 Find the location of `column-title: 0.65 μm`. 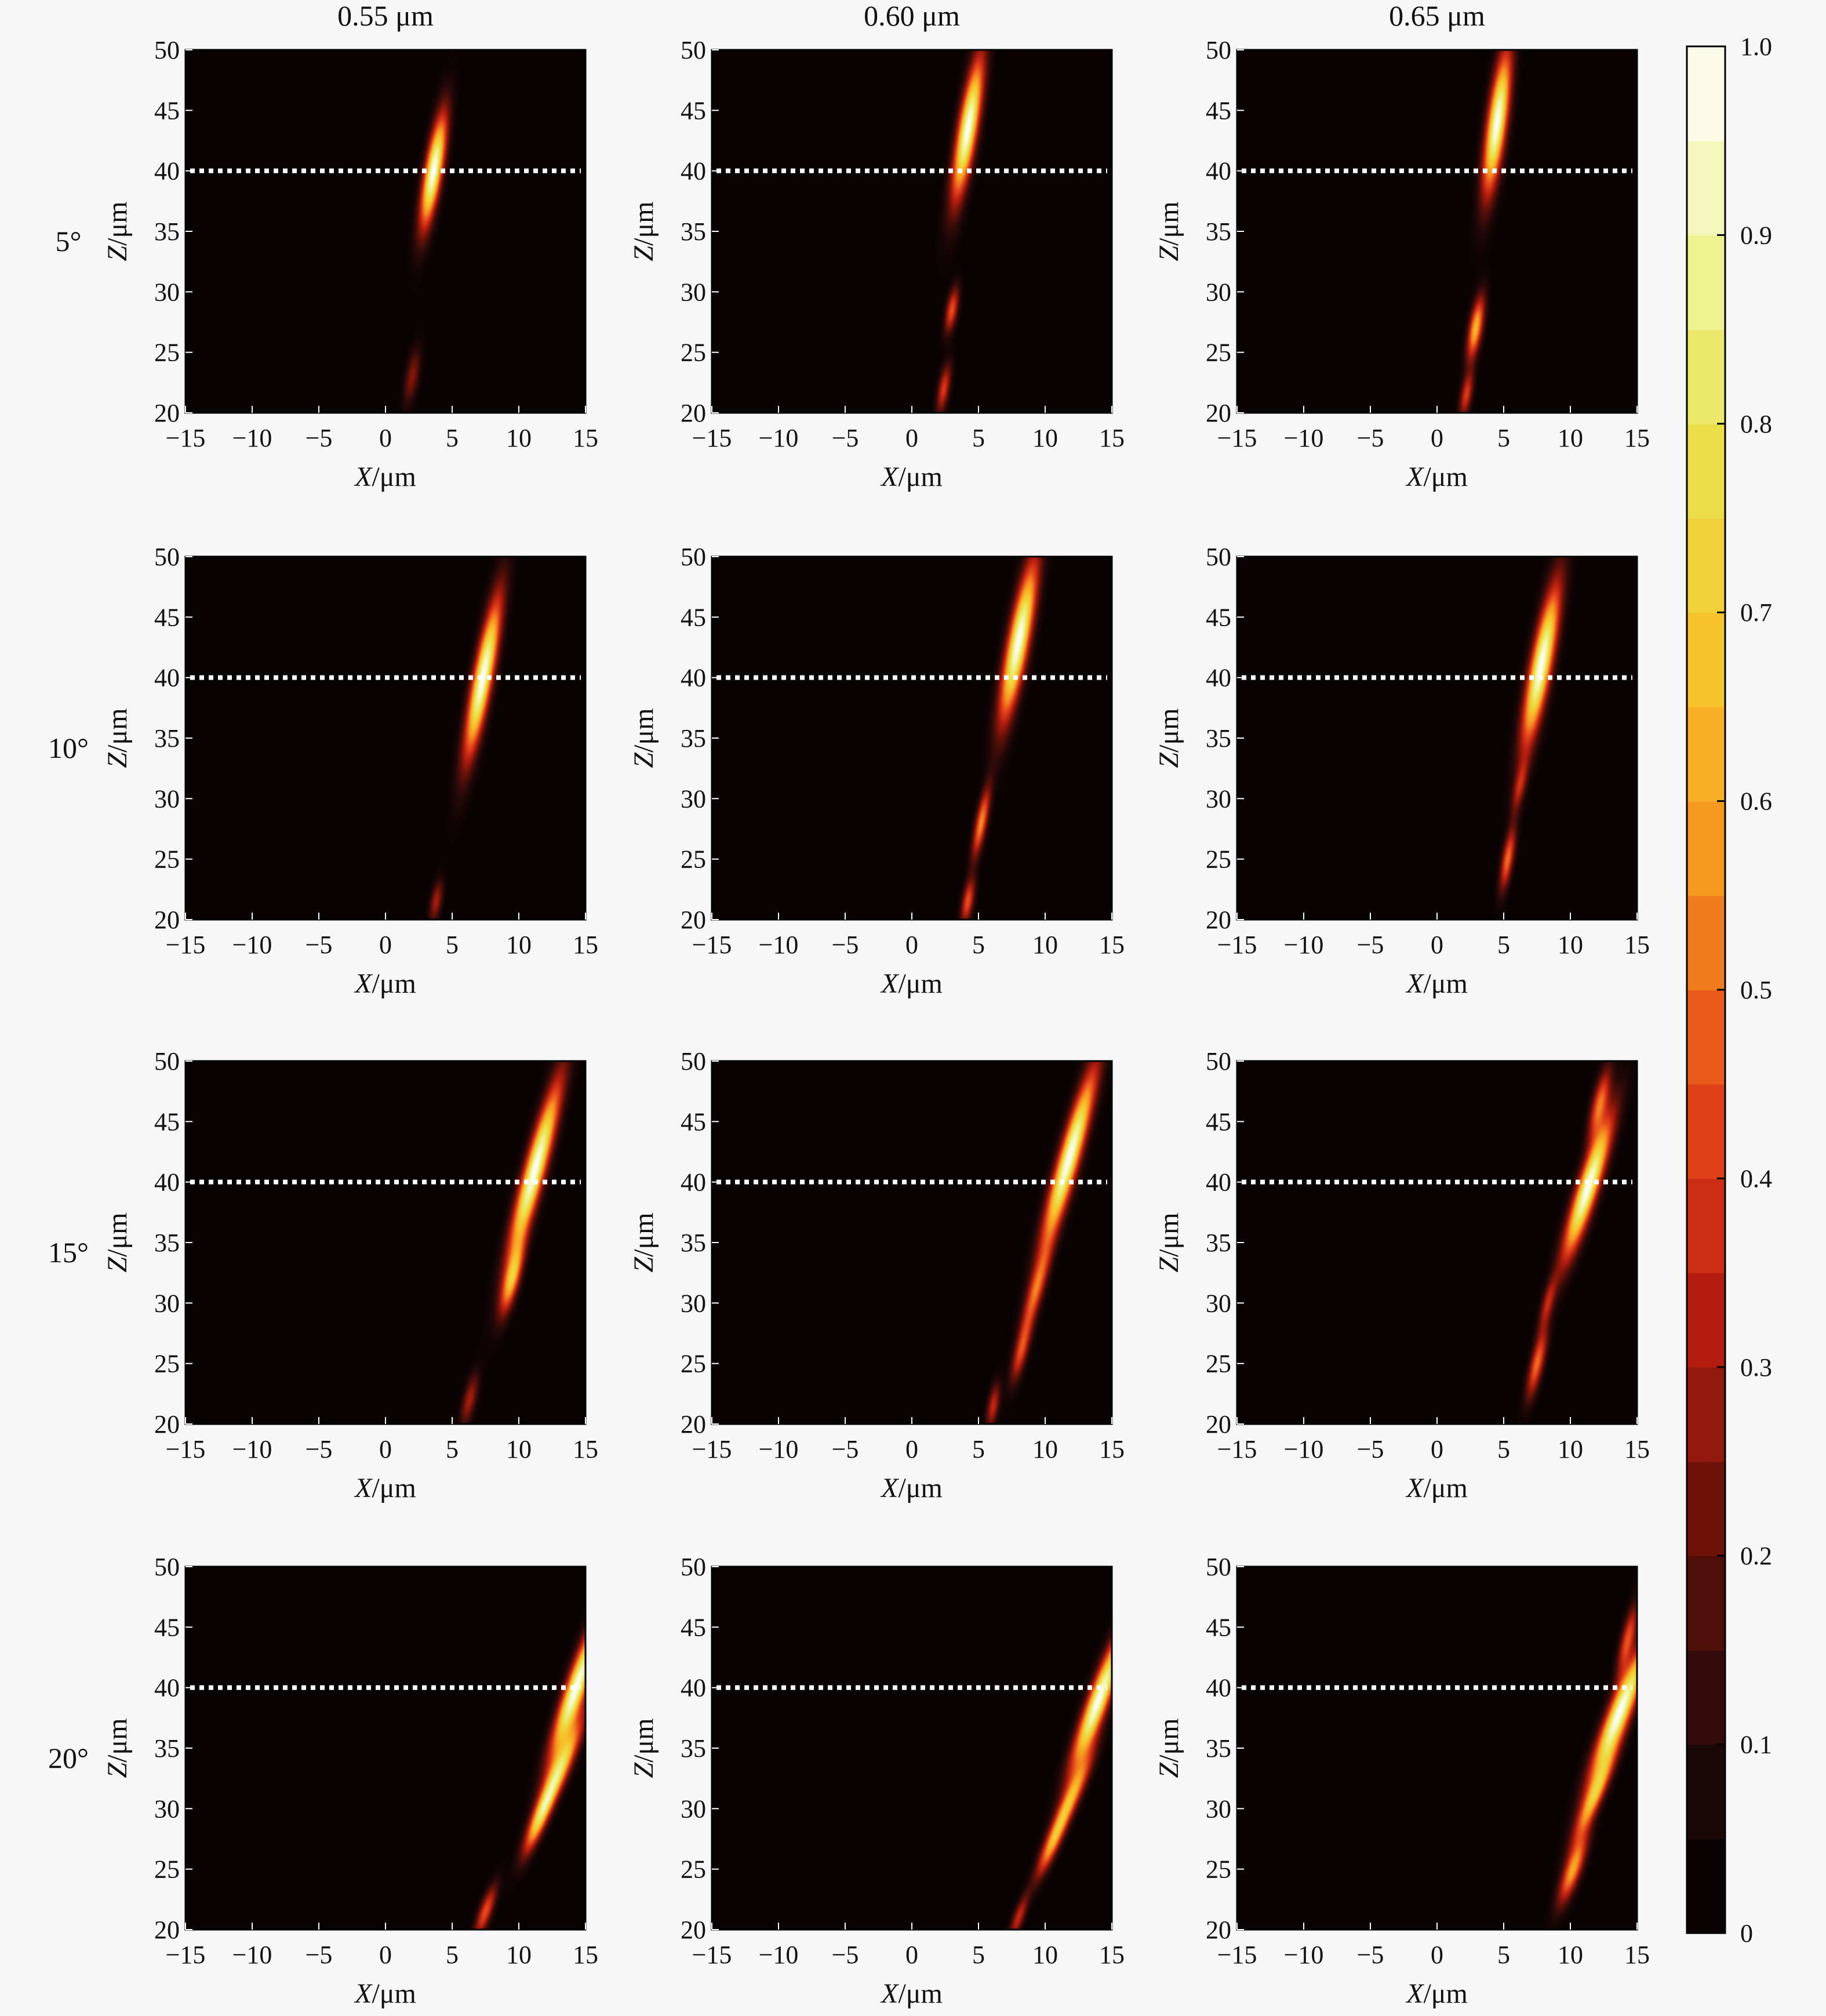

column-title: 0.65 μm is located at coordinates (1437, 16).